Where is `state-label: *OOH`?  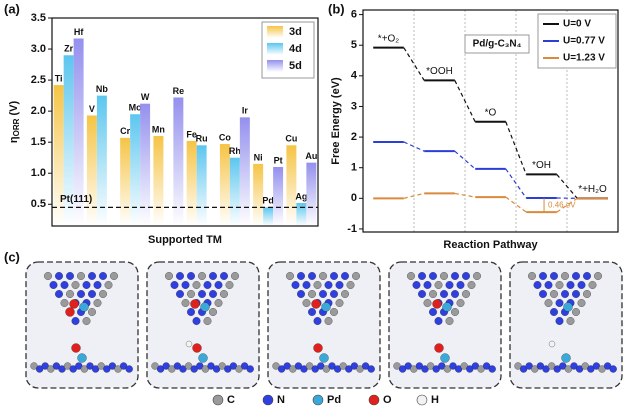
state-label: *OOH is located at coordinates (439, 71).